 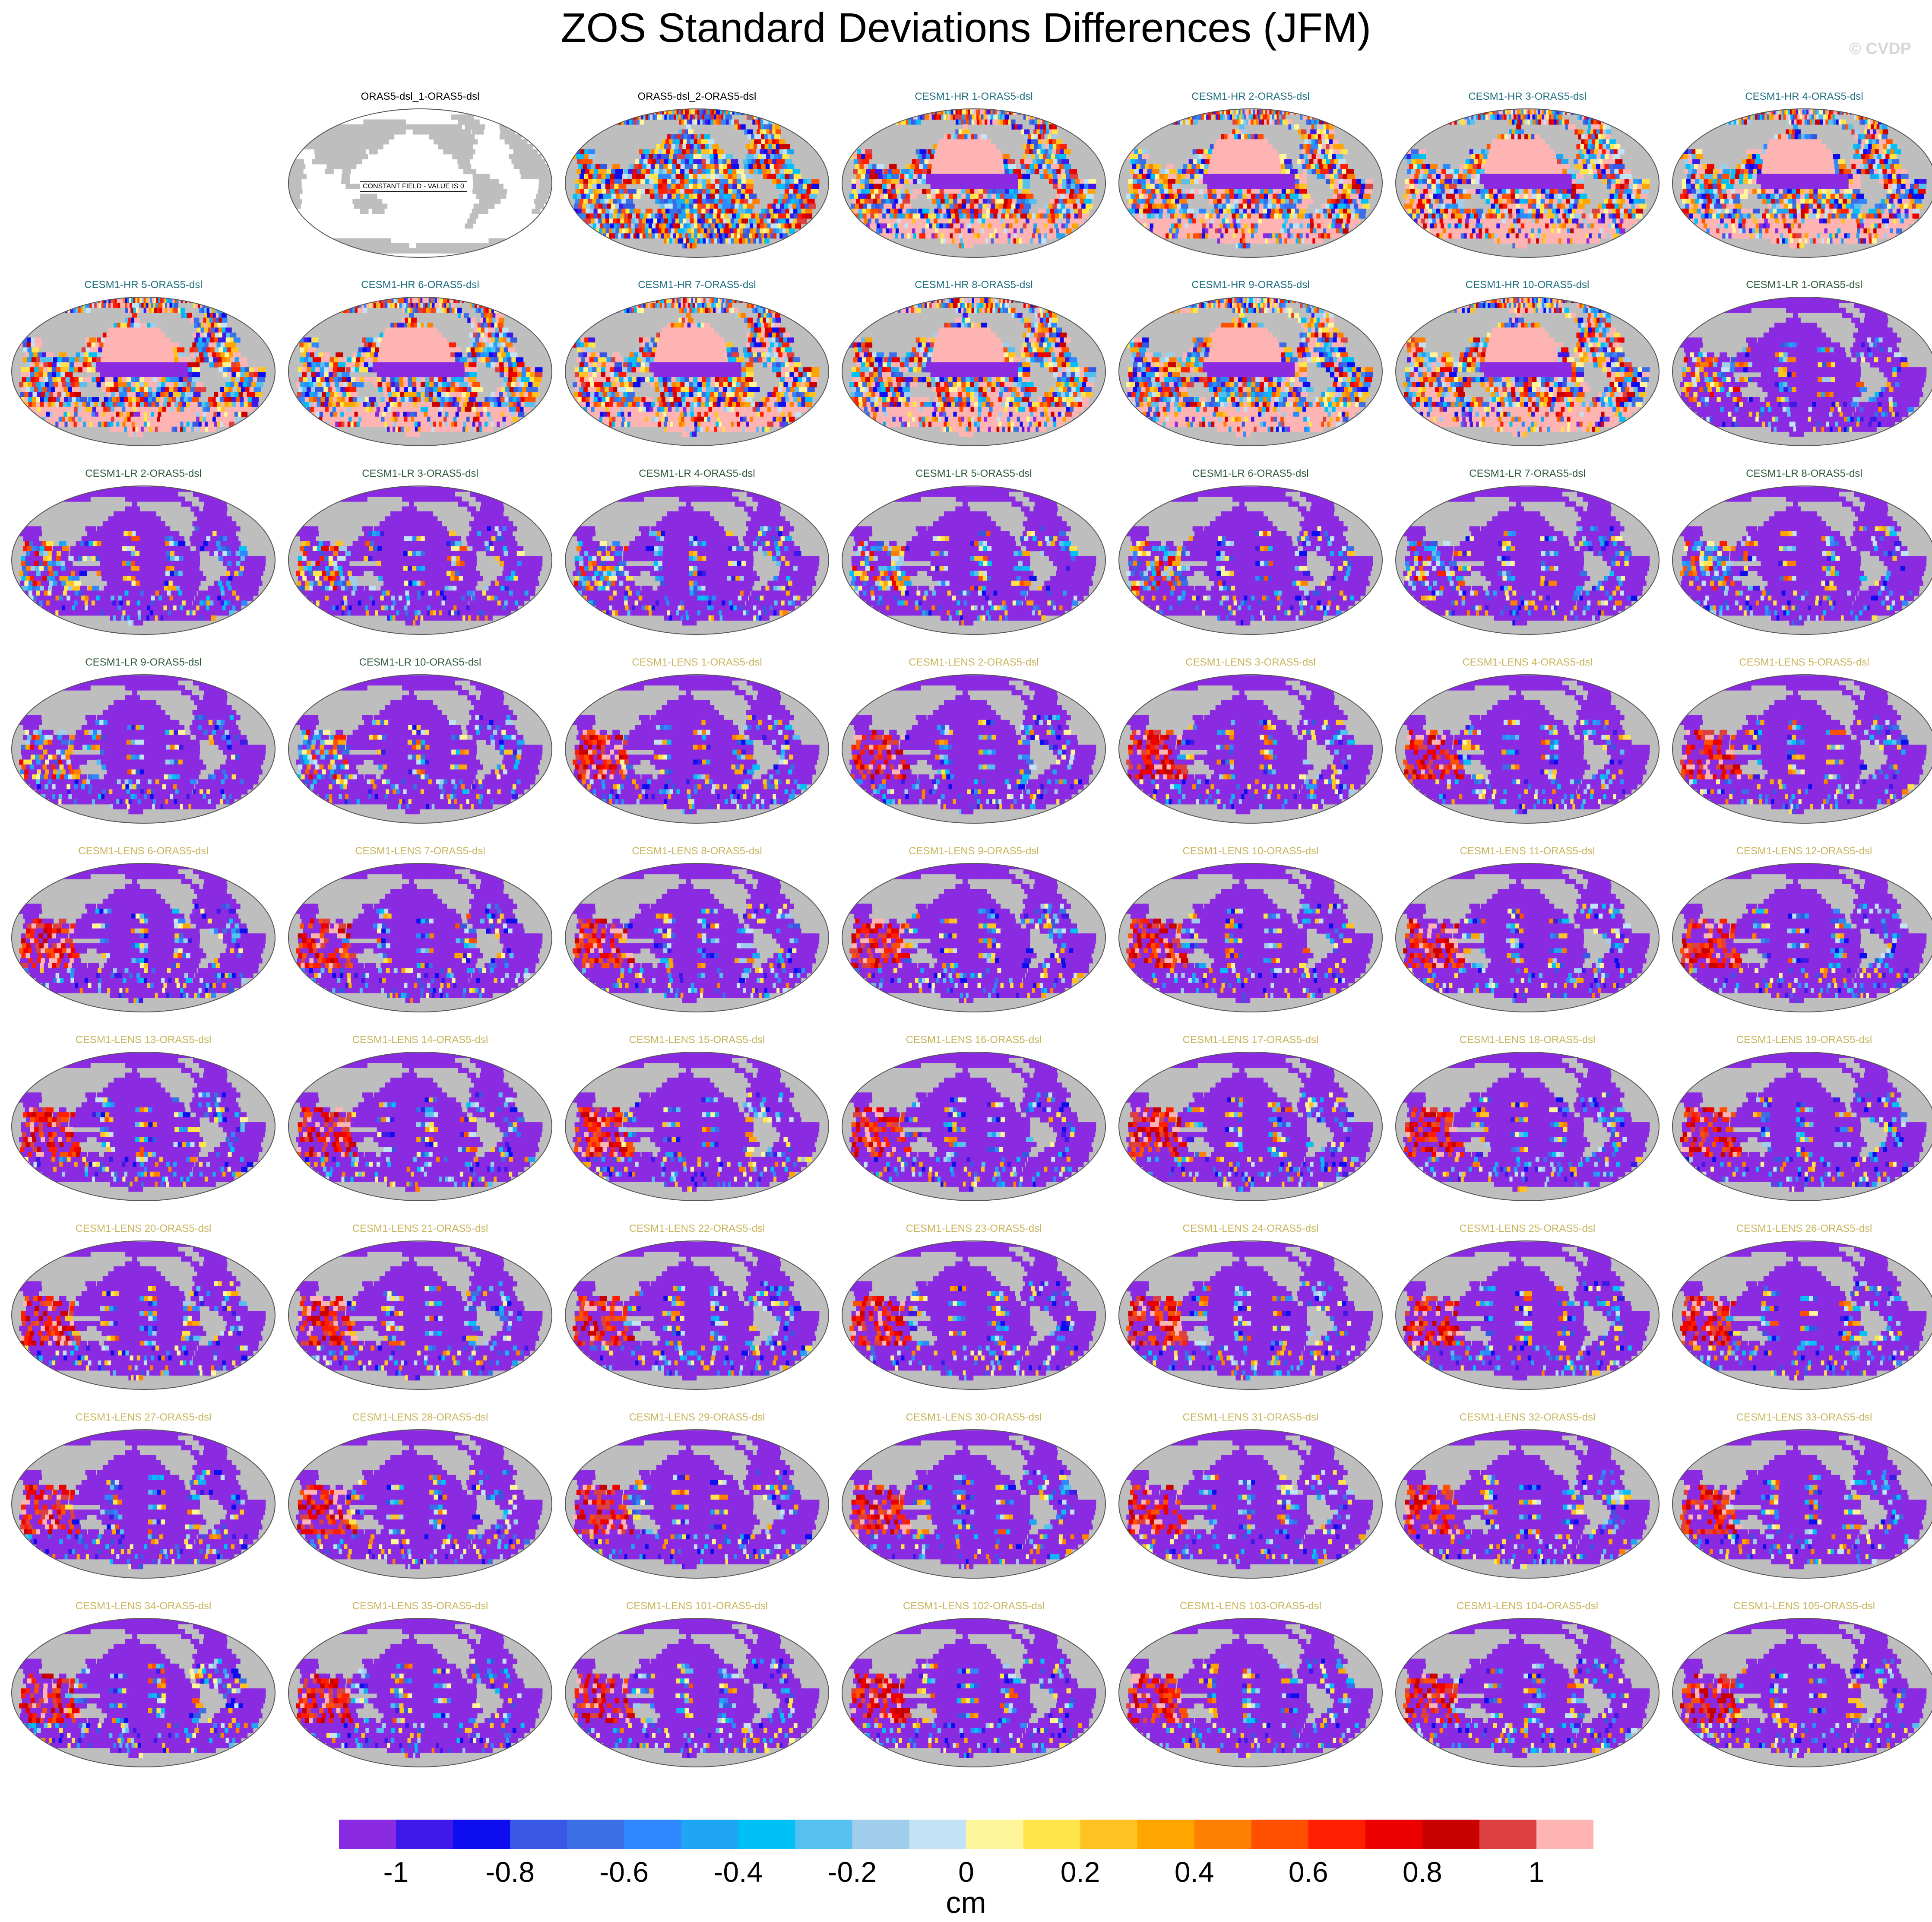 I want to click on panel-title: CESM1-LENS 17-ORAS5-dsl, so click(x=1251, y=1040).